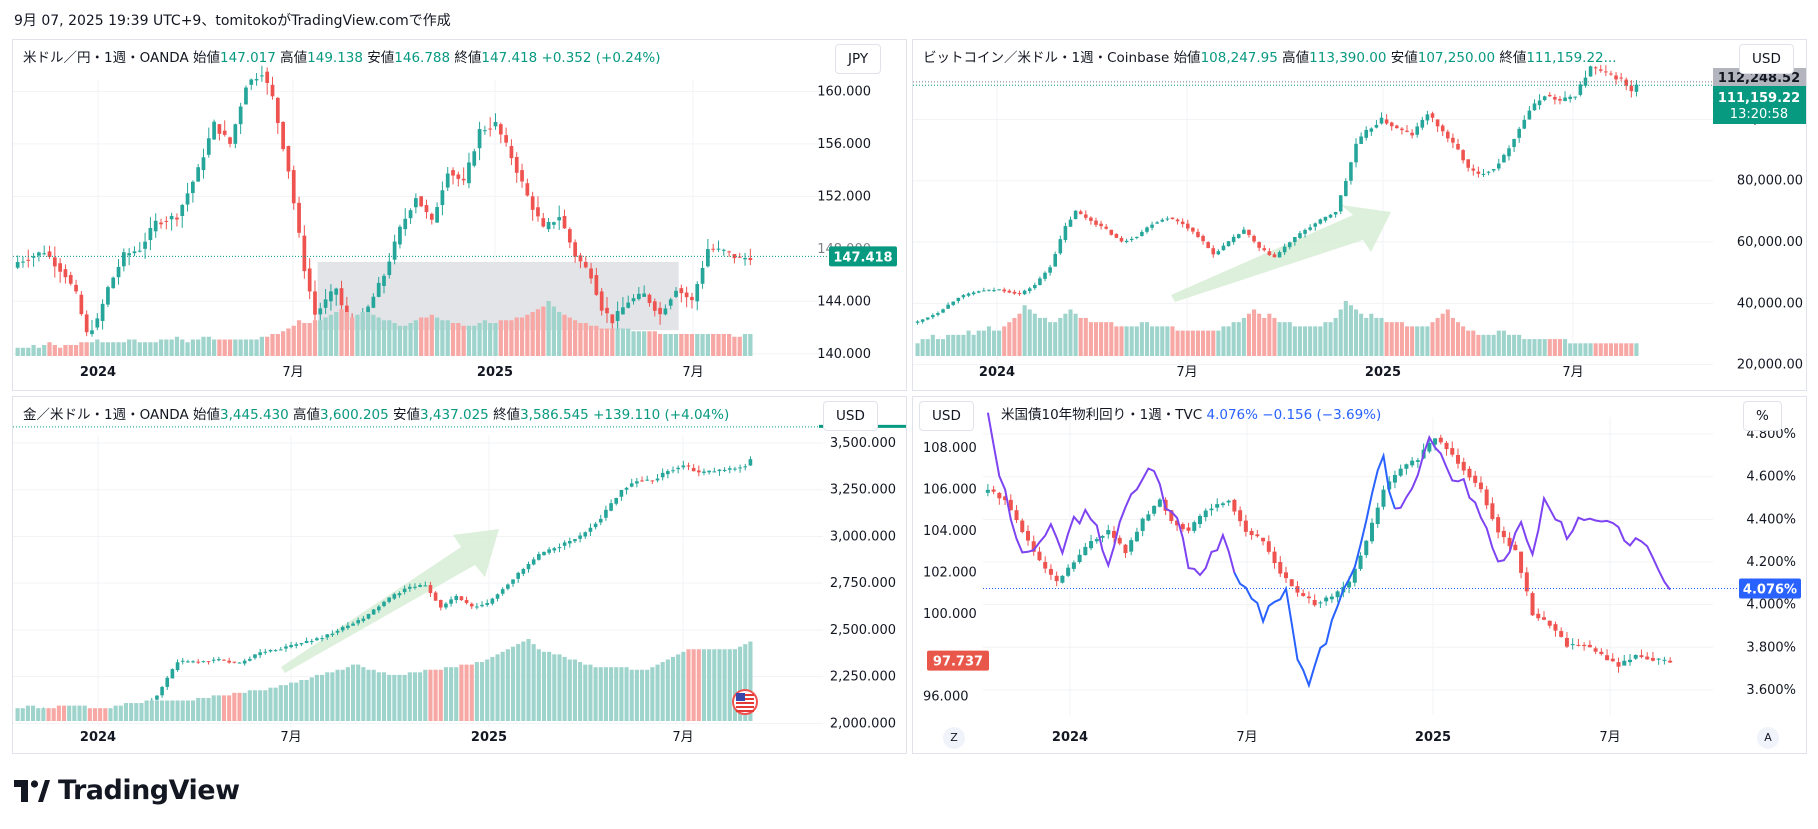 The height and width of the screenshot is (829, 1818). Describe the element at coordinates (106, 415) in the screenshot. I see `symbol-title: 金／米ドル・1週・OANDA` at that location.